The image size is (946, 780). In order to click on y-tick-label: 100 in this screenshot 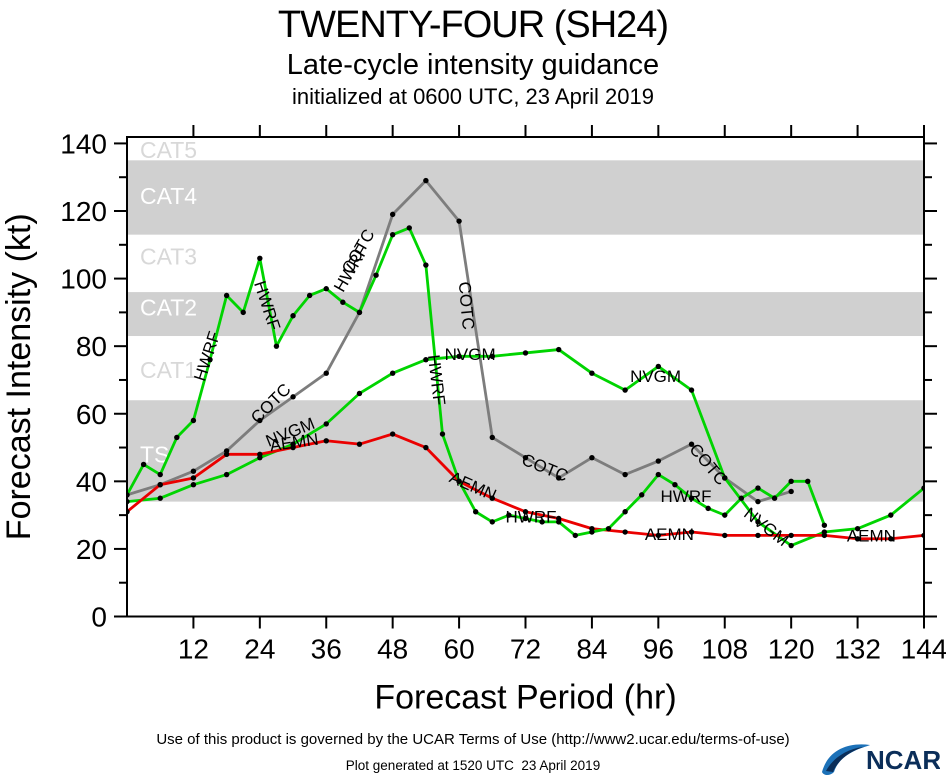, I will do `click(83, 279)`.